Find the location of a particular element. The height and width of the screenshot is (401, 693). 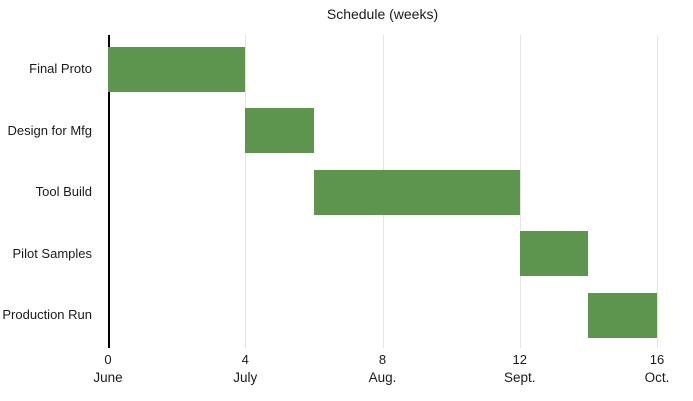

gantt-bar-tool-build is located at coordinates (416, 192).